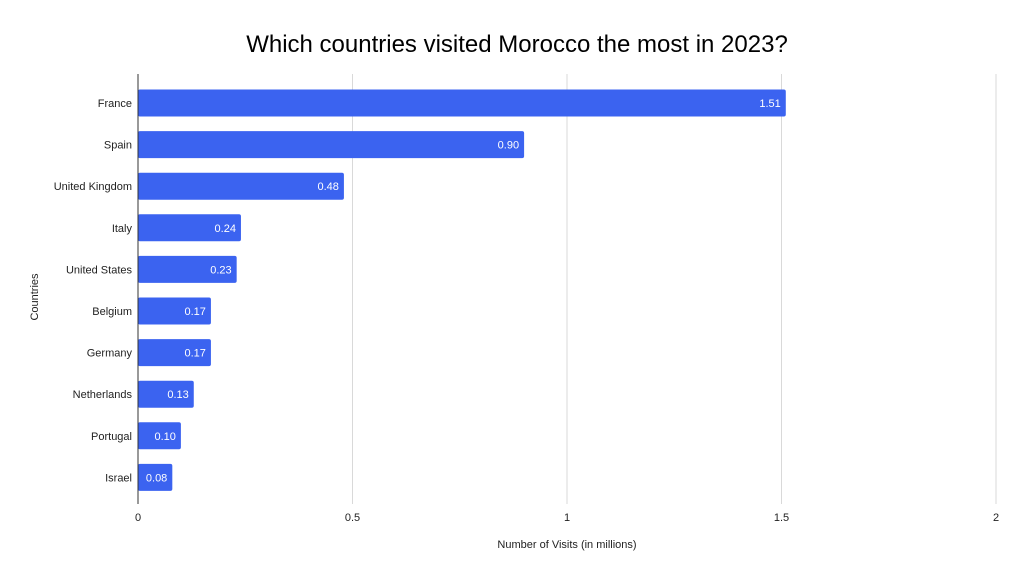 The image size is (1024, 578). I want to click on bar-value-label: 0.10, so click(164, 437).